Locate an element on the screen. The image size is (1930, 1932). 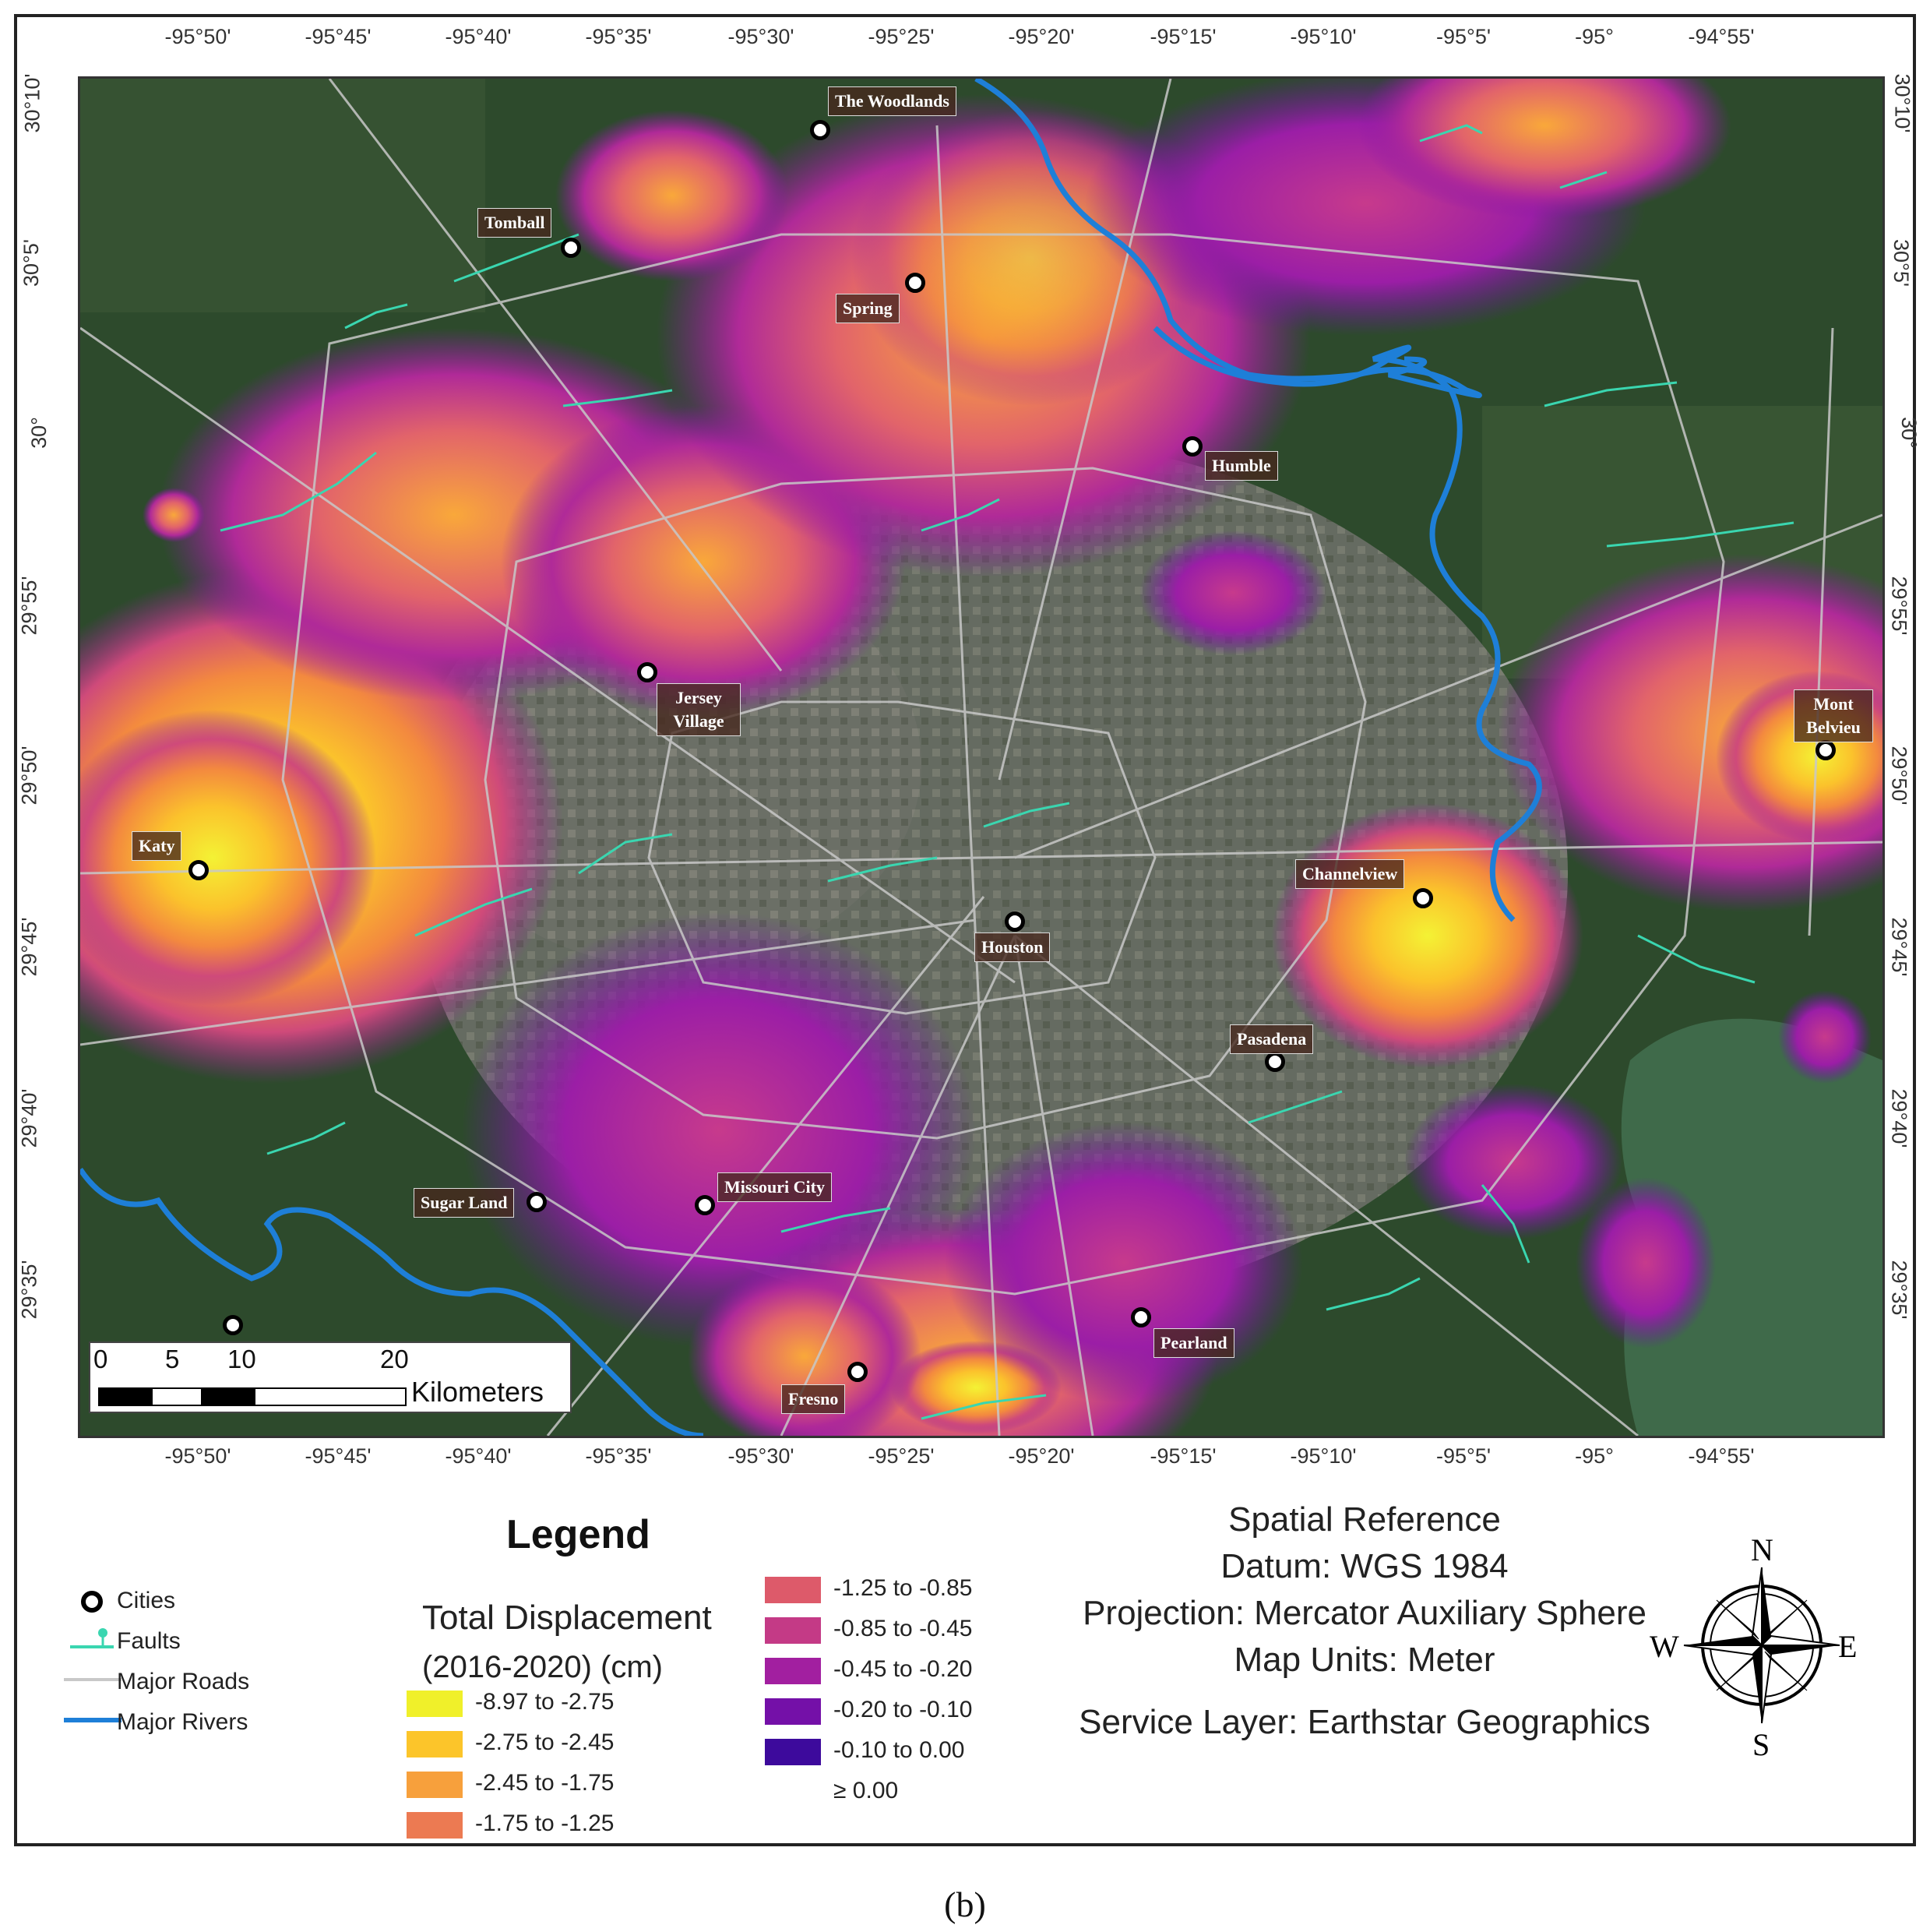
legend-title: Legend is located at coordinates (578, 1534).